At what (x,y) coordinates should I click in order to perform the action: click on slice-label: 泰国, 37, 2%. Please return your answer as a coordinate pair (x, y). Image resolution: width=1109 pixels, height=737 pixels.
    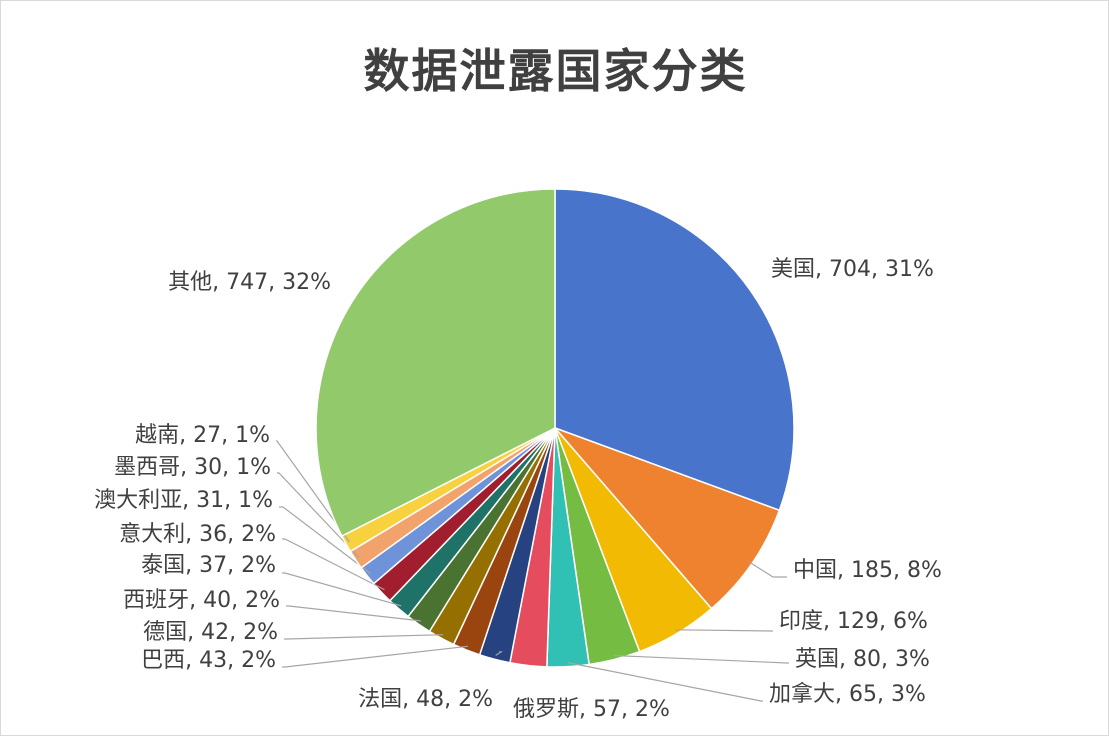
    Looking at the image, I should click on (208, 565).